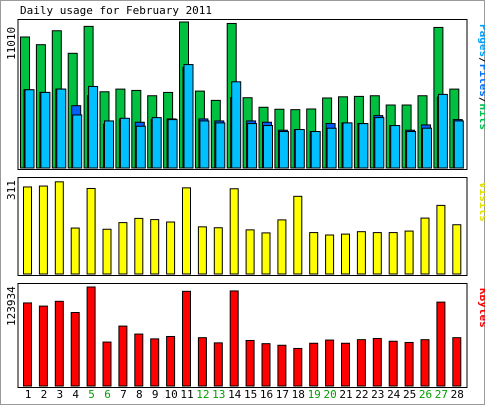  I want to click on kbytes-legend-text: KBytes, so click(481, 308).